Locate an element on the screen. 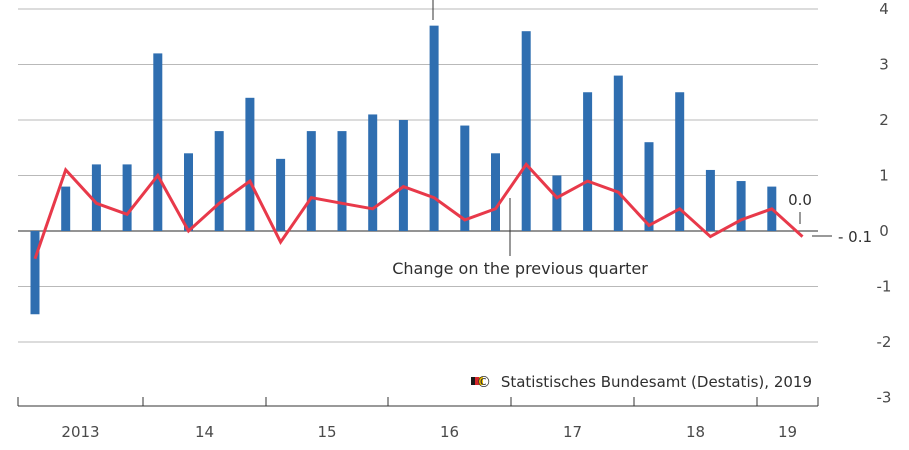 Image resolution: width=909 pixels, height=450 pixels. x-year-label: 17 is located at coordinates (572, 432).